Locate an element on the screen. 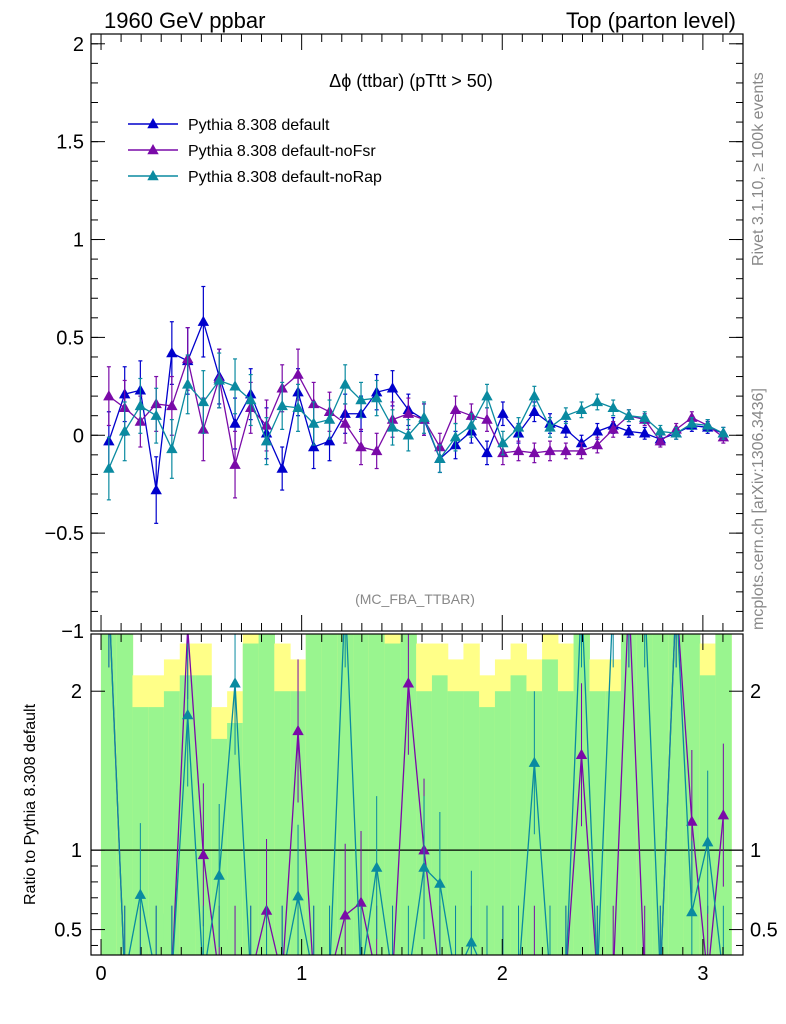  xtick-label: 1 is located at coordinates (301, 974).